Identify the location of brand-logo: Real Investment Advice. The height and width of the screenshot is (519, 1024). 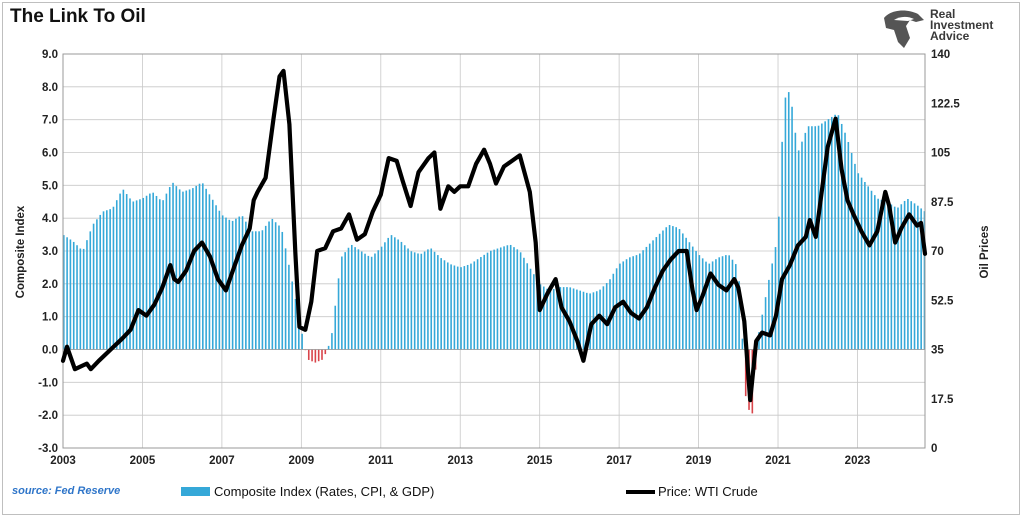
(947, 28).